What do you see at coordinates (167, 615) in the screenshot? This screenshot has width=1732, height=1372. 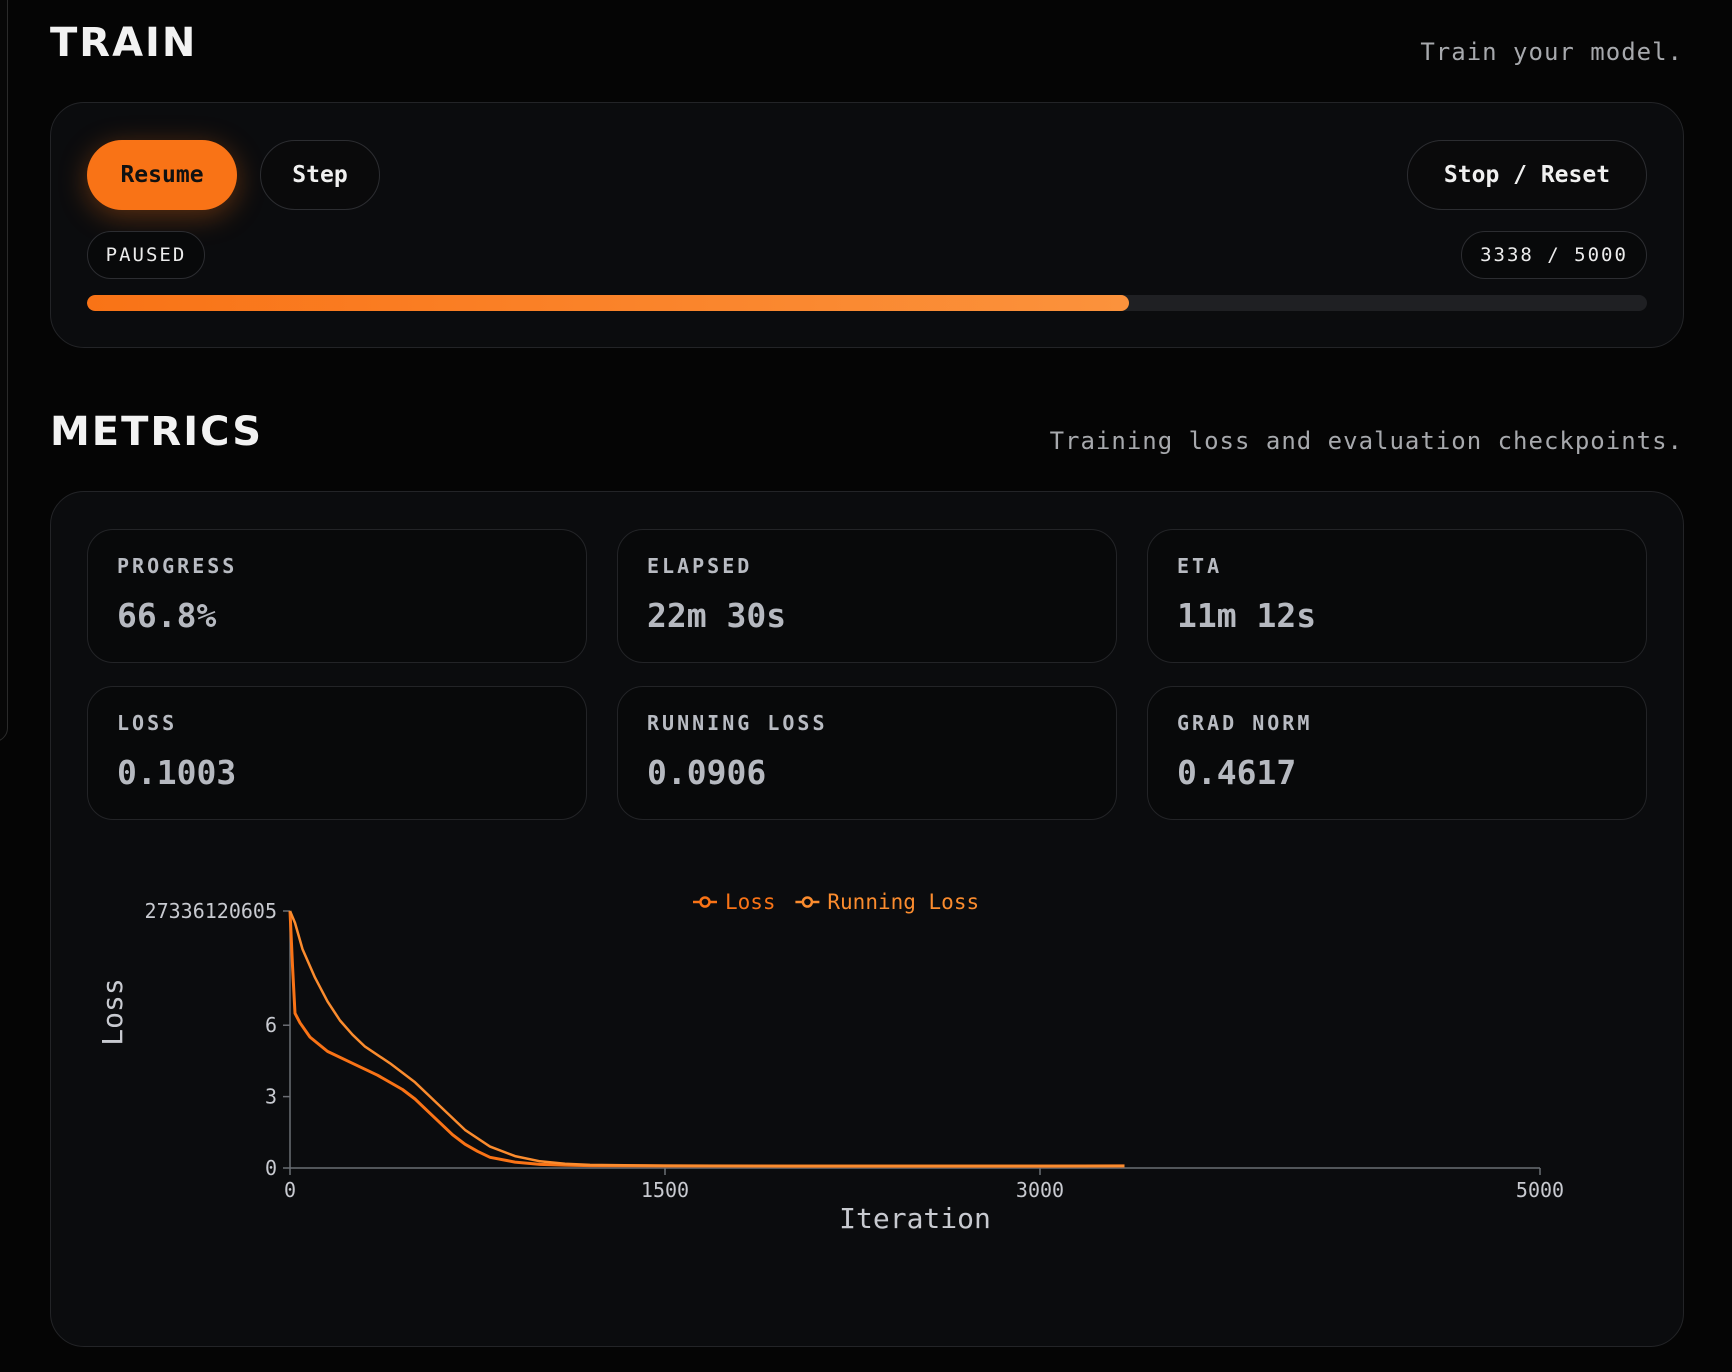 I see `metric-value: 66.8%` at bounding box center [167, 615].